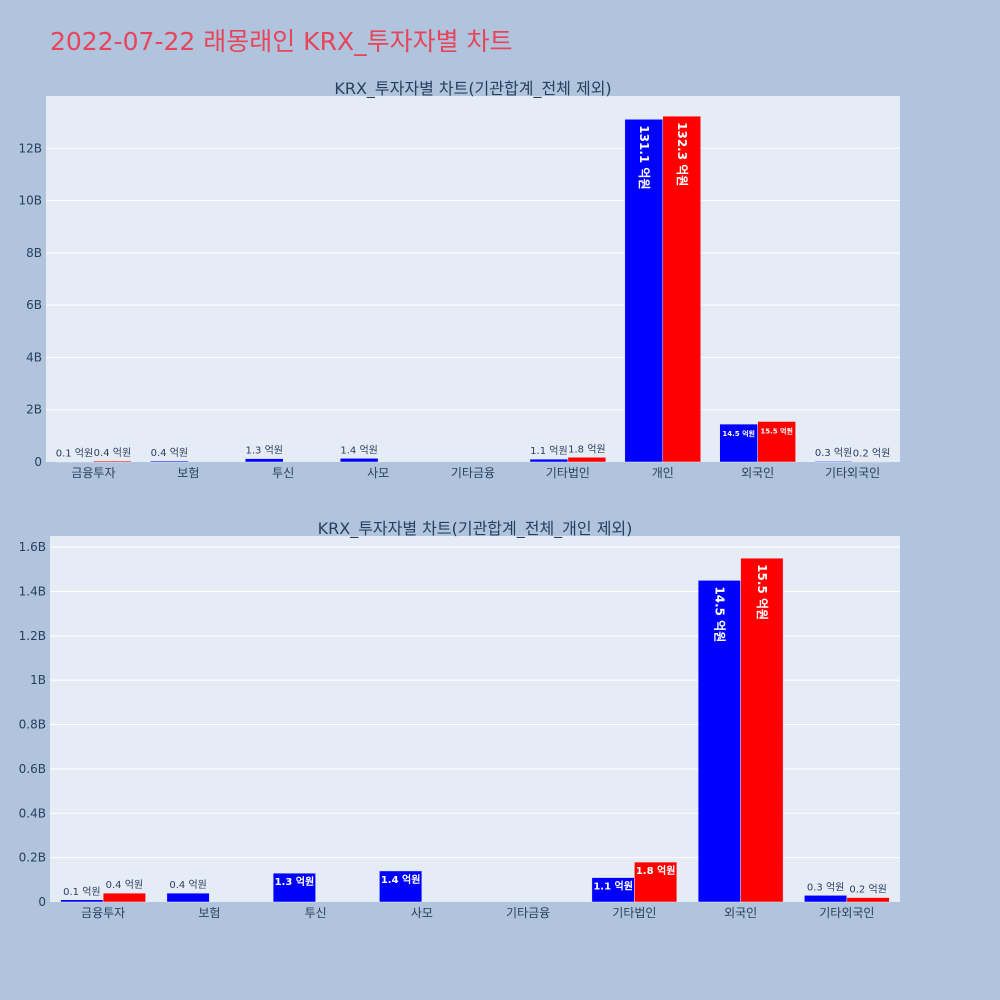  Describe the element at coordinates (34, 253) in the screenshot. I see `y-tick-label: 8B` at that location.